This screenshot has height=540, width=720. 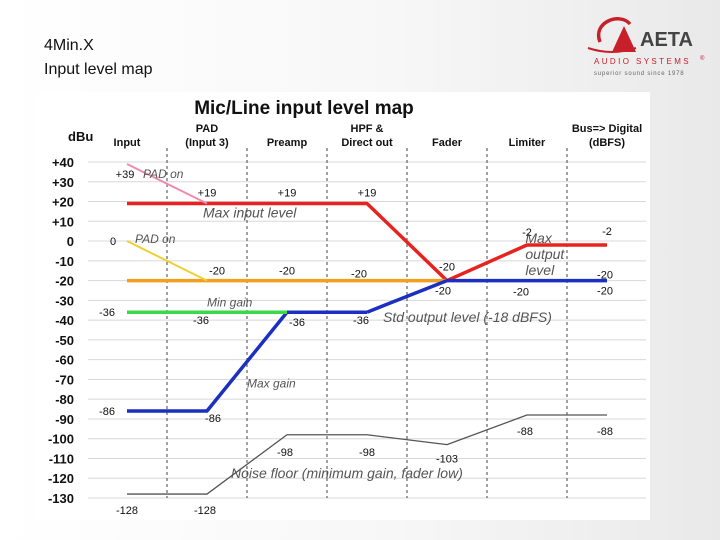 I want to click on series-line-noise, so click(x=367, y=454).